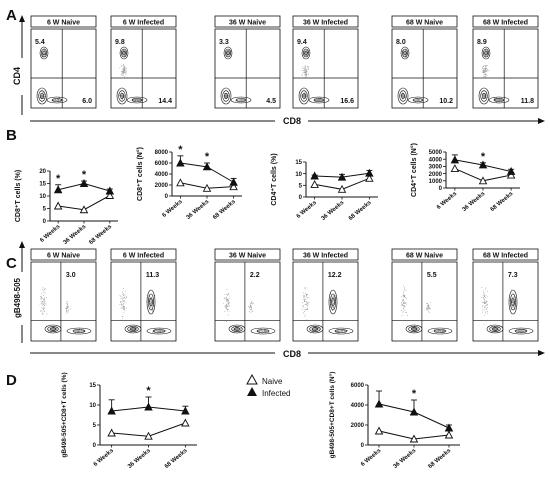  Describe the element at coordinates (358, 386) in the screenshot. I see `y-tick-label: 6000` at that location.